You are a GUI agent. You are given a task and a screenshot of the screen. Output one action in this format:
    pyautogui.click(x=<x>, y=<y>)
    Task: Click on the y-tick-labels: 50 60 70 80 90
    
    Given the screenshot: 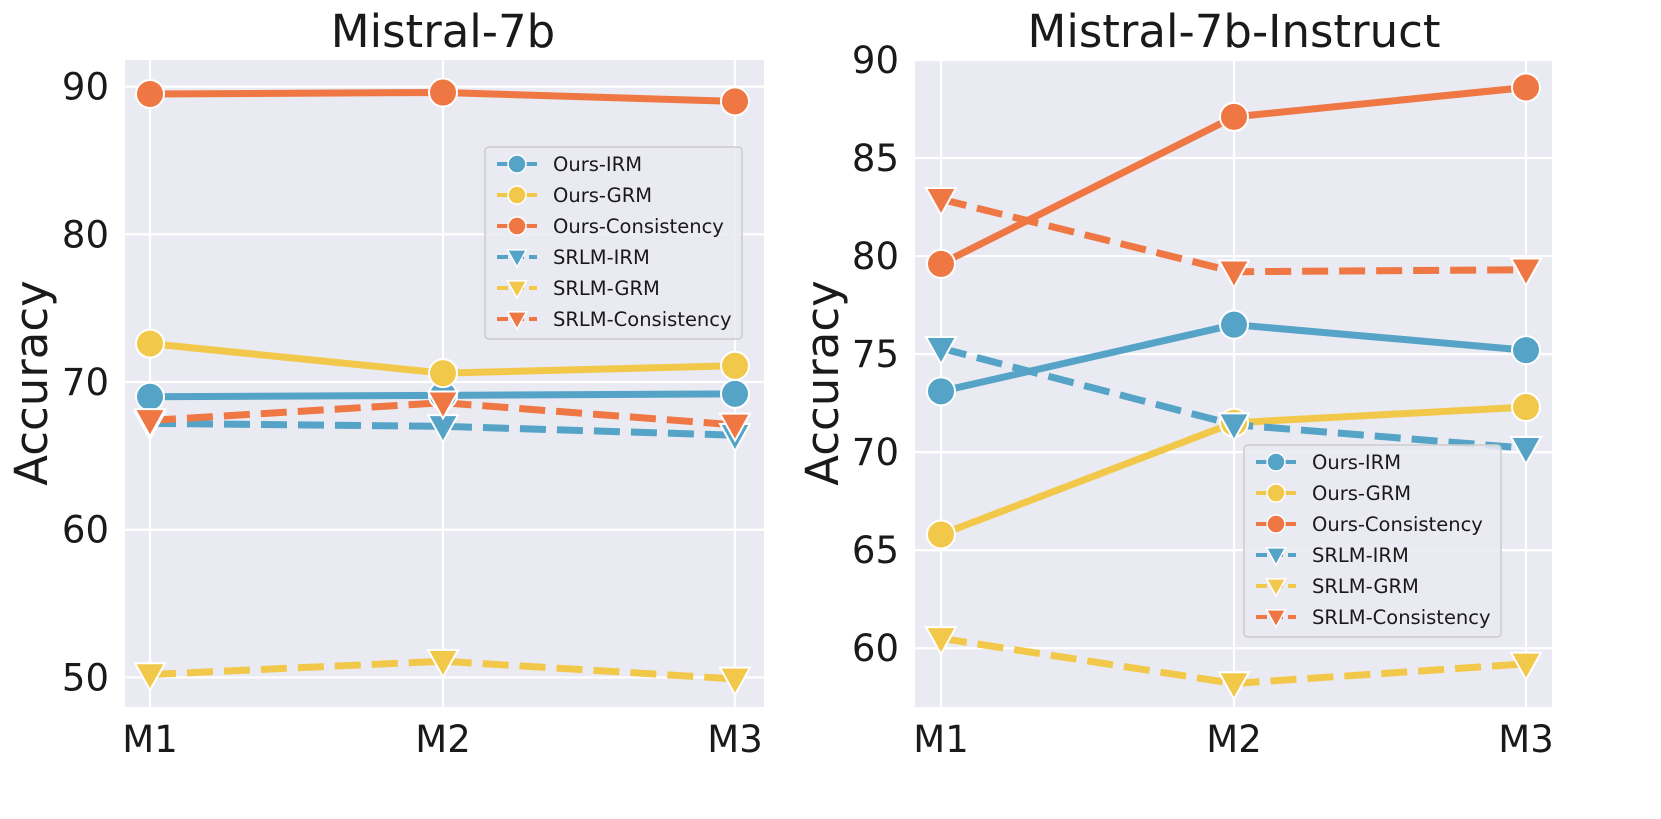 What is the action you would take?
    pyautogui.click(x=85, y=383)
    